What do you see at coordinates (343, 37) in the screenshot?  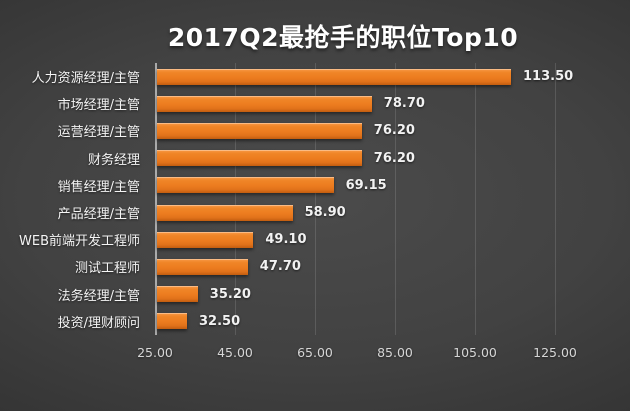 I see `chart-title: 2017Q2最抢手的职位Top10` at bounding box center [343, 37].